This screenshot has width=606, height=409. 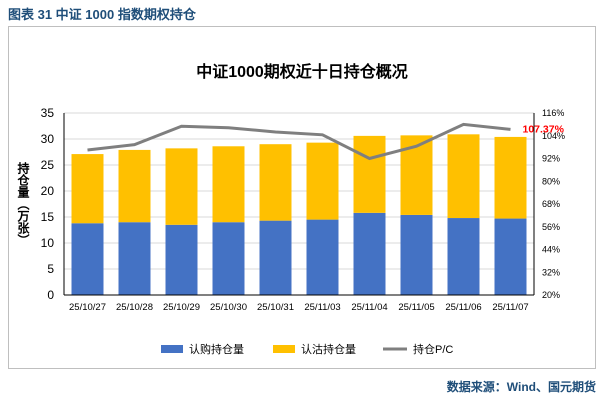 What do you see at coordinates (463, 307) in the screenshot?
I see `x-tick-label: 25/11/06` at bounding box center [463, 307].